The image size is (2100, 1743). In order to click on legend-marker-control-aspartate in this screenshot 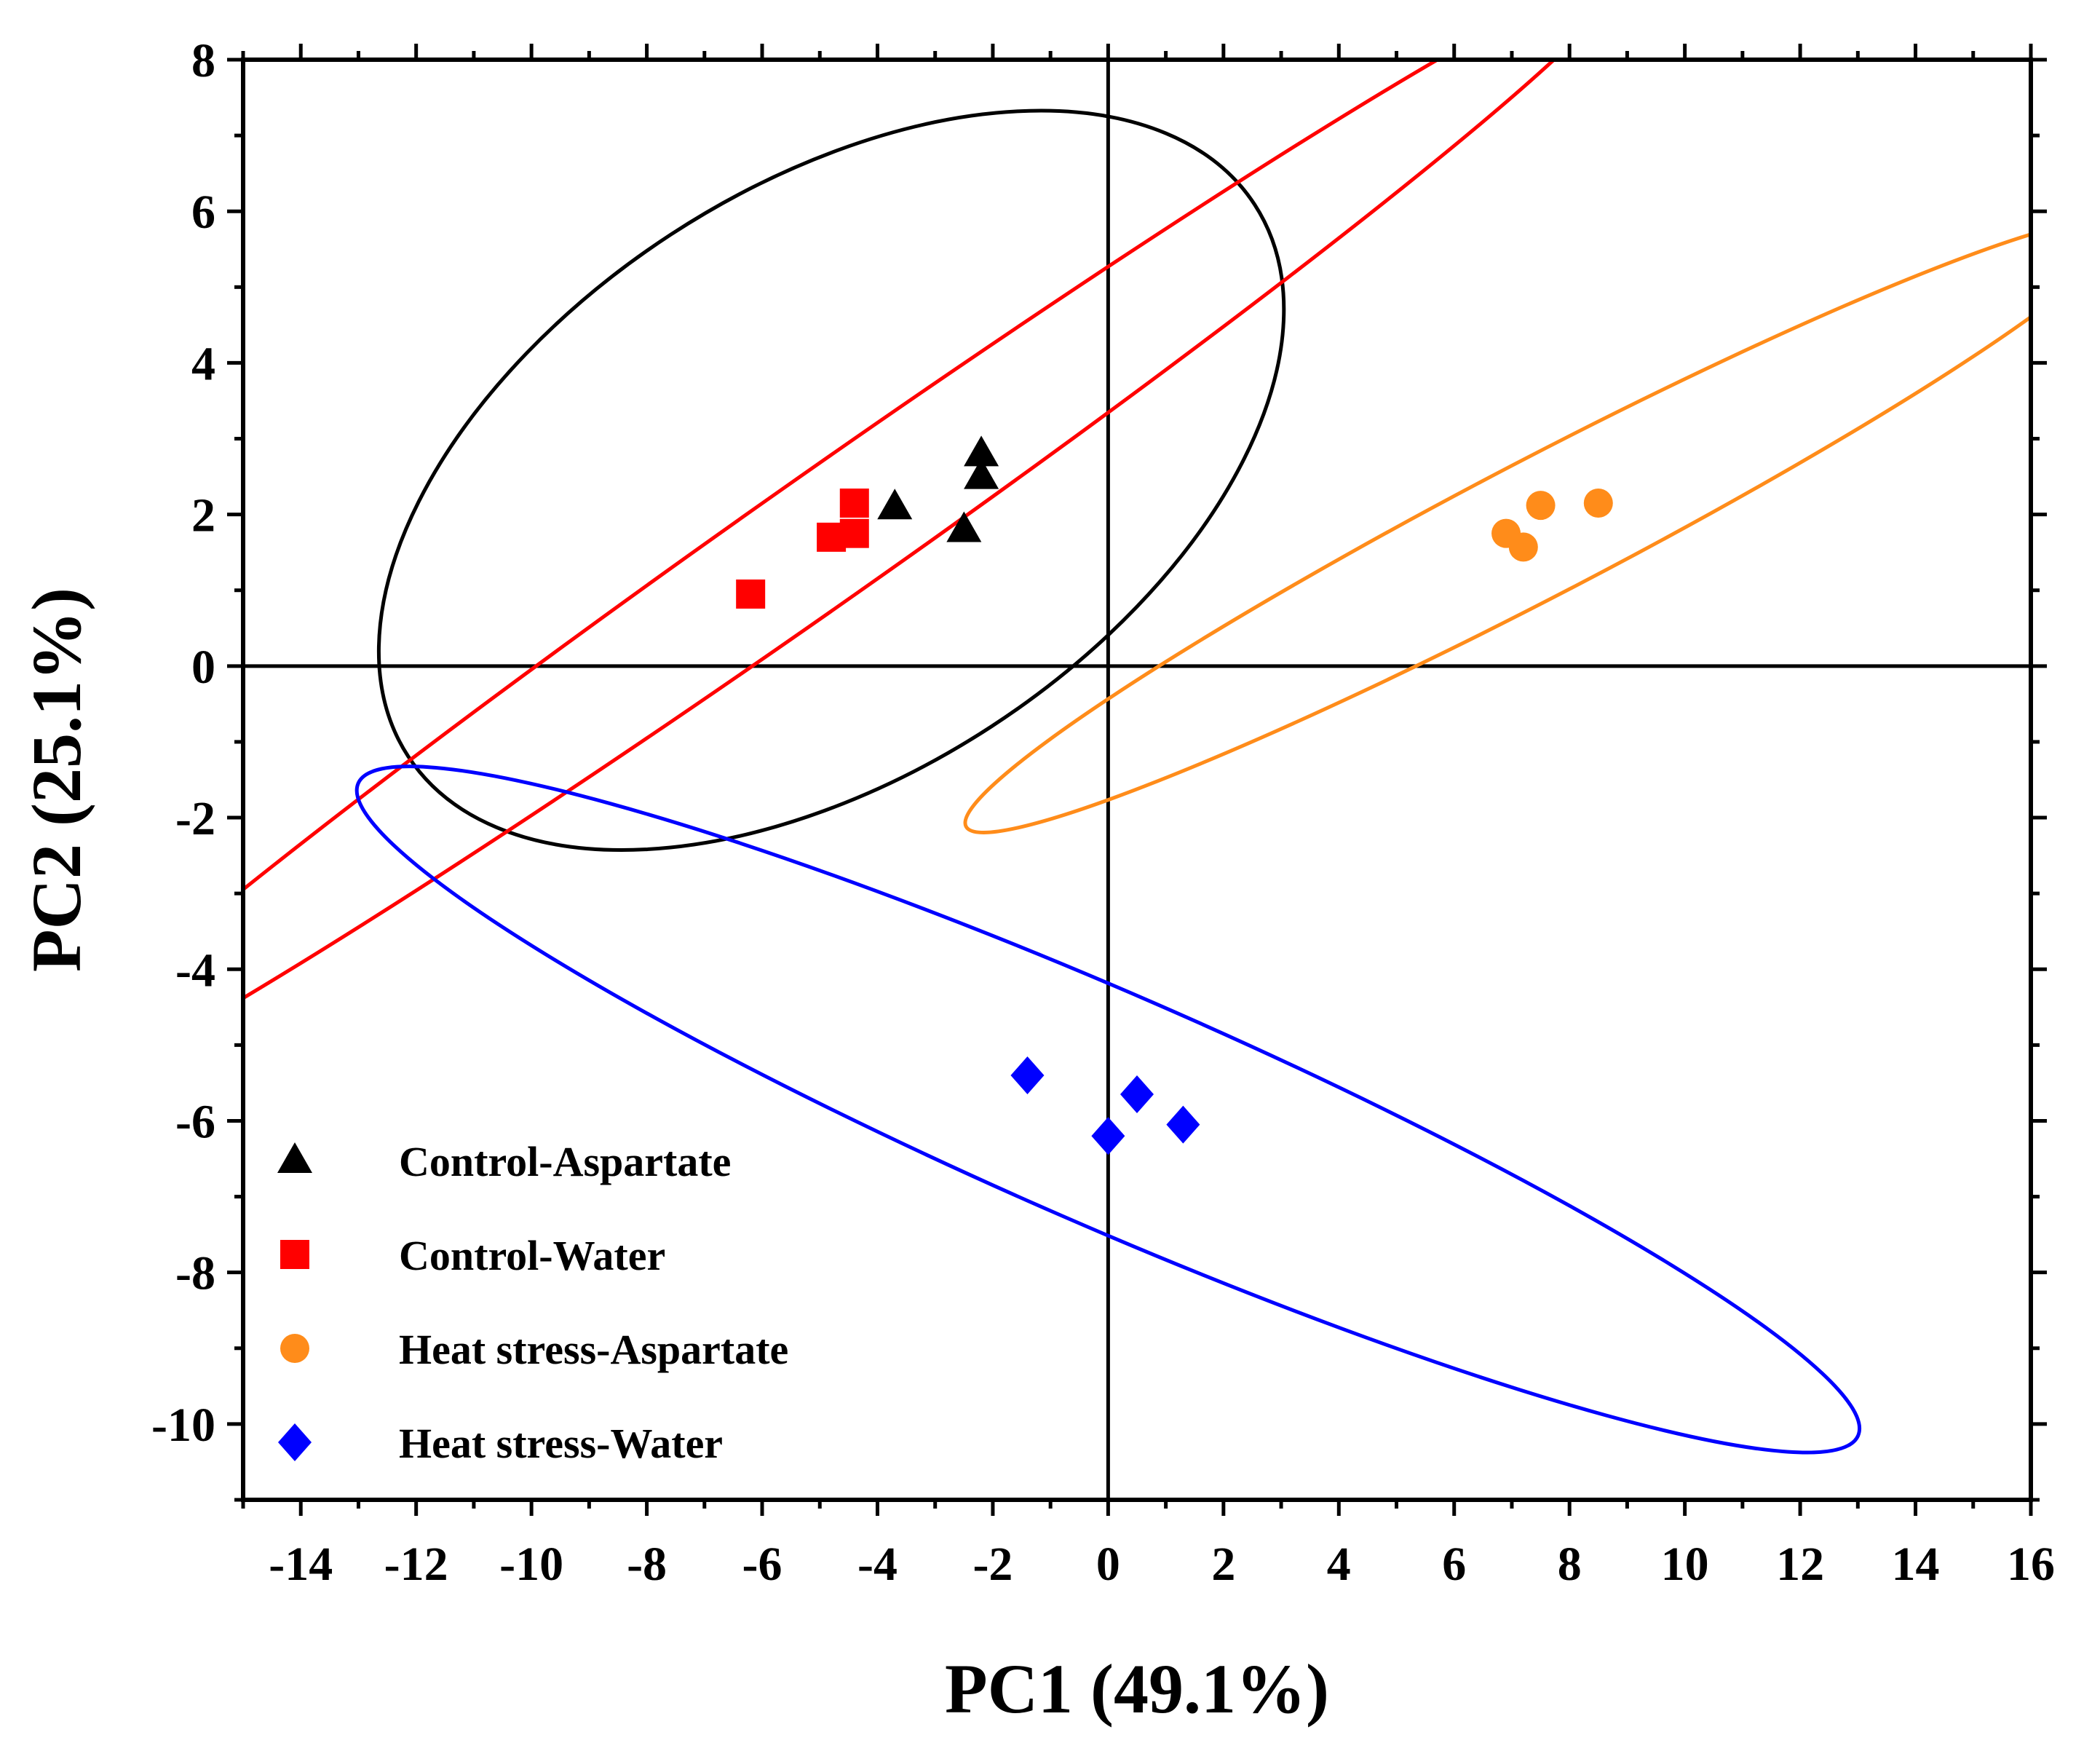, I will do `click(294, 1157)`.